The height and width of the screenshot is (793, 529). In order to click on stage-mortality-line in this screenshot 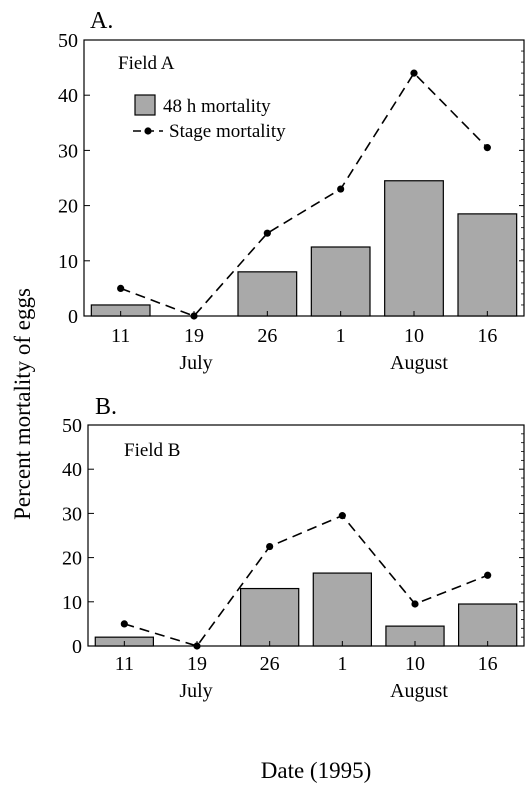, I will do `click(306, 580)`.